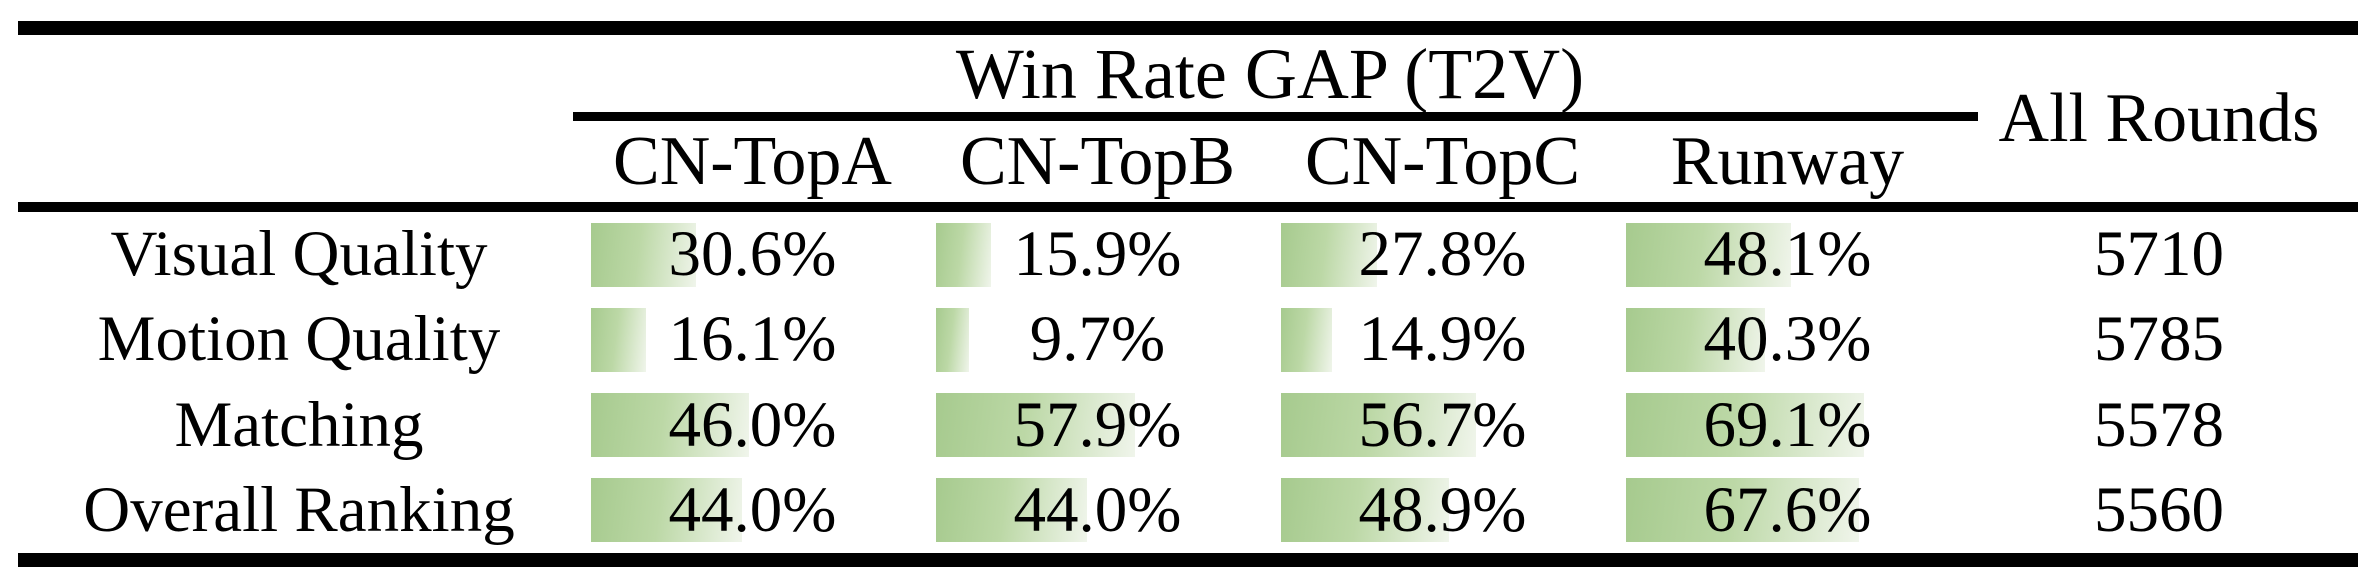 This screenshot has width=2376, height=568. Describe the element at coordinates (752, 161) in the screenshot. I see `column-header-cn-topa: CN-TopA` at that location.